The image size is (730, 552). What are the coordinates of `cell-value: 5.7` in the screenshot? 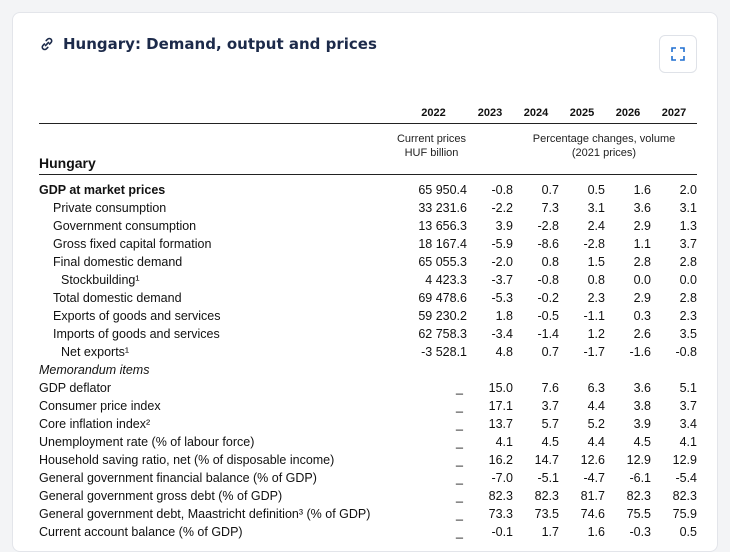 It's located at (550, 424).